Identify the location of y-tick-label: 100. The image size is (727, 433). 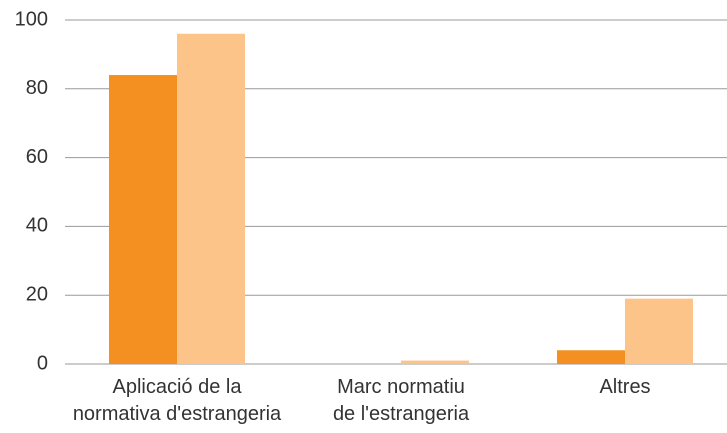
(31, 19).